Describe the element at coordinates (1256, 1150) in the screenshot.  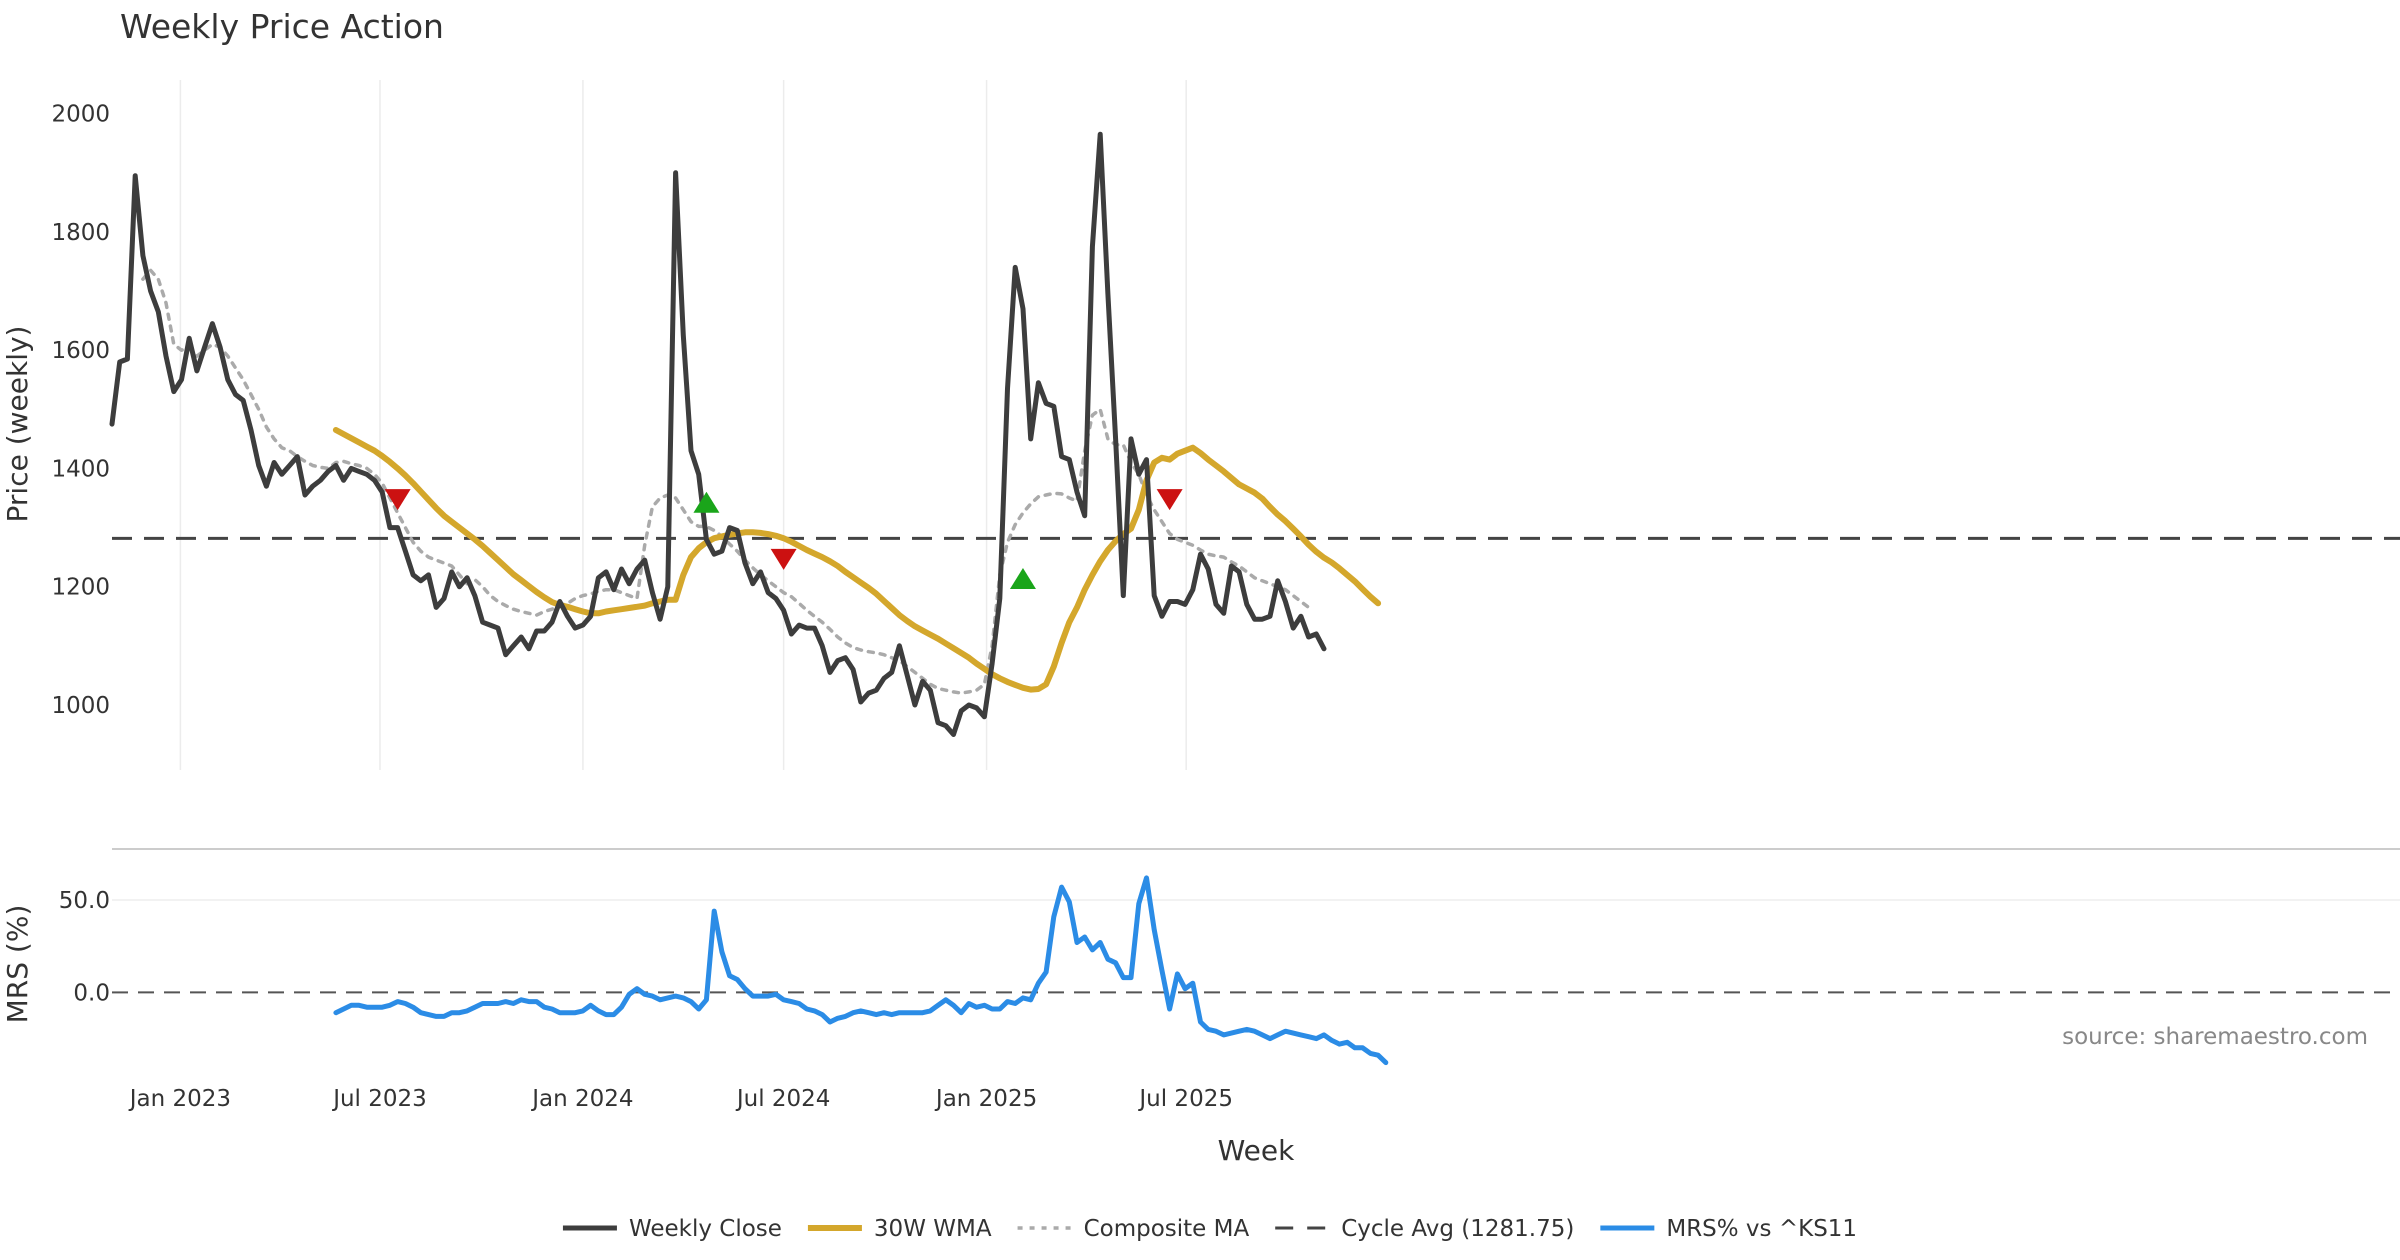
I see `x-axis-title: Week` at that location.